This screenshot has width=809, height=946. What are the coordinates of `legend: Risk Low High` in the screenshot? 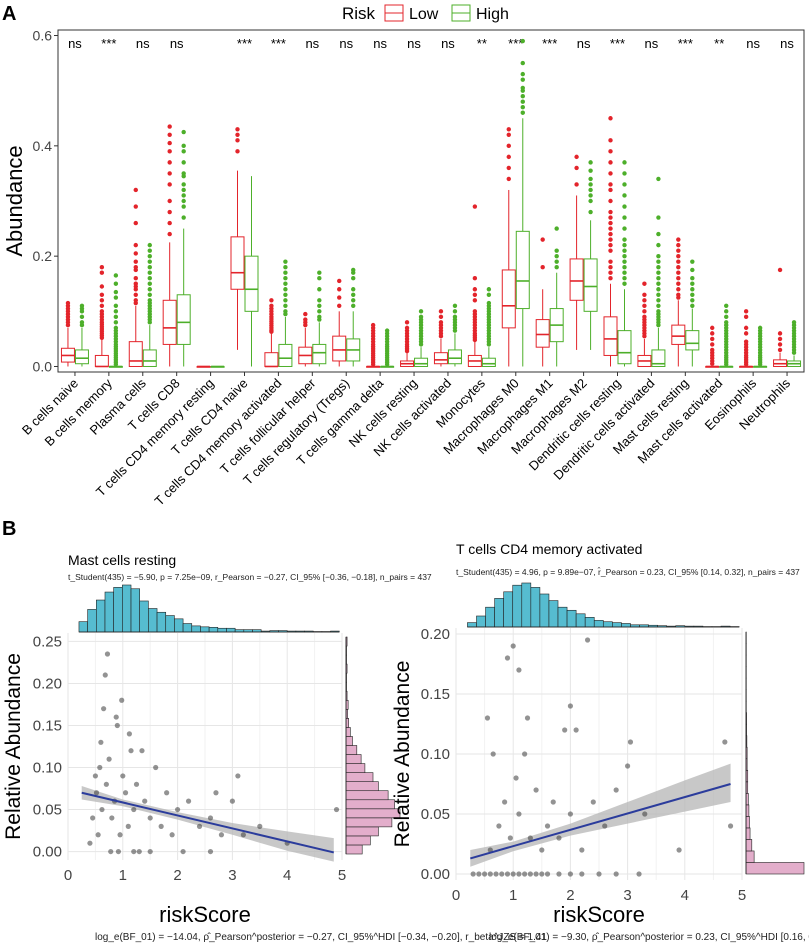 It's located at (425, 13).